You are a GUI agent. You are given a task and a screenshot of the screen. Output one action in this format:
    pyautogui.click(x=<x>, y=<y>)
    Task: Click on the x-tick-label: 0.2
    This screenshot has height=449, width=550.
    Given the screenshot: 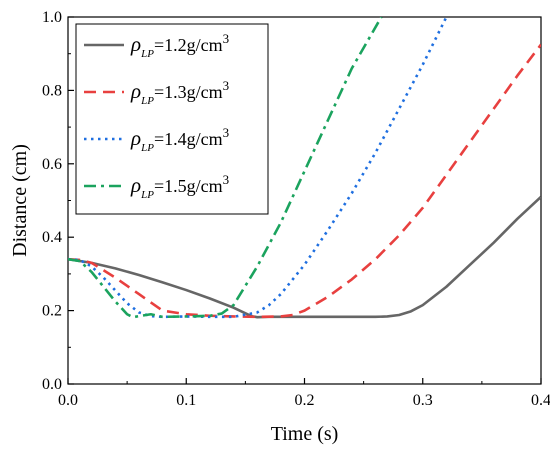 What is the action you would take?
    pyautogui.click(x=305, y=400)
    